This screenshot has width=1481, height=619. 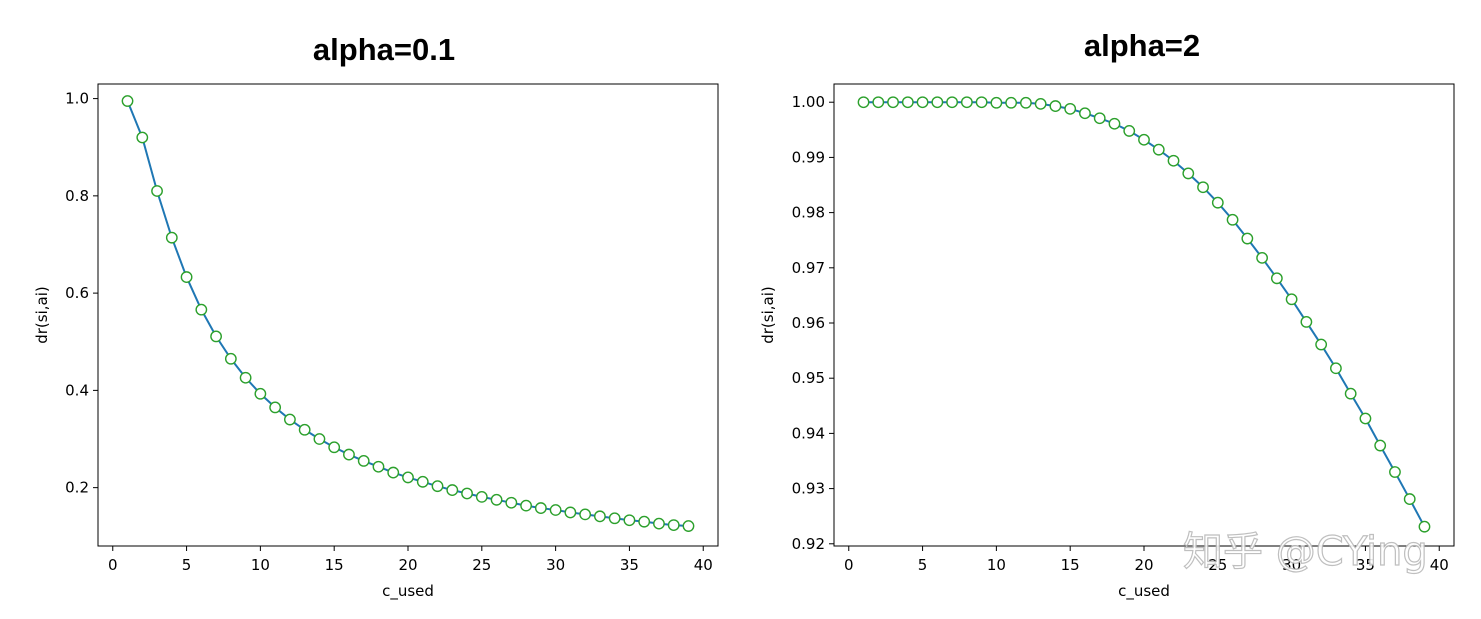 What do you see at coordinates (808, 268) in the screenshot?
I see `y-tick-label: 0.97` at bounding box center [808, 268].